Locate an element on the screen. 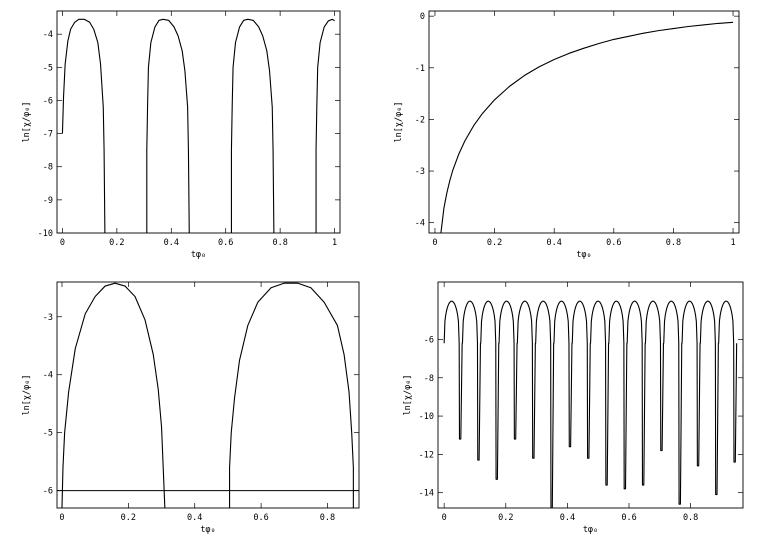 Image resolution: width=763 pixels, height=545 pixels. y-tick-label: -12 is located at coordinates (426, 455).